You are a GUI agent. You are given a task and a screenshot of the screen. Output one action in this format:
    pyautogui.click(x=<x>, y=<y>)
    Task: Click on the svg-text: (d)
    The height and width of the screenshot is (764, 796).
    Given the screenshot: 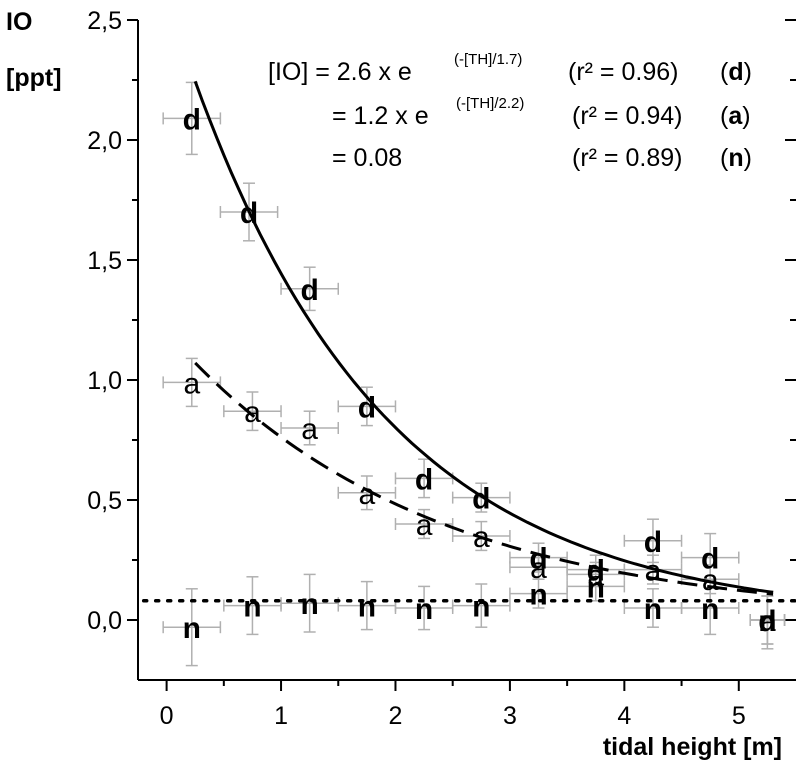 What is the action you would take?
    pyautogui.click(x=736, y=72)
    